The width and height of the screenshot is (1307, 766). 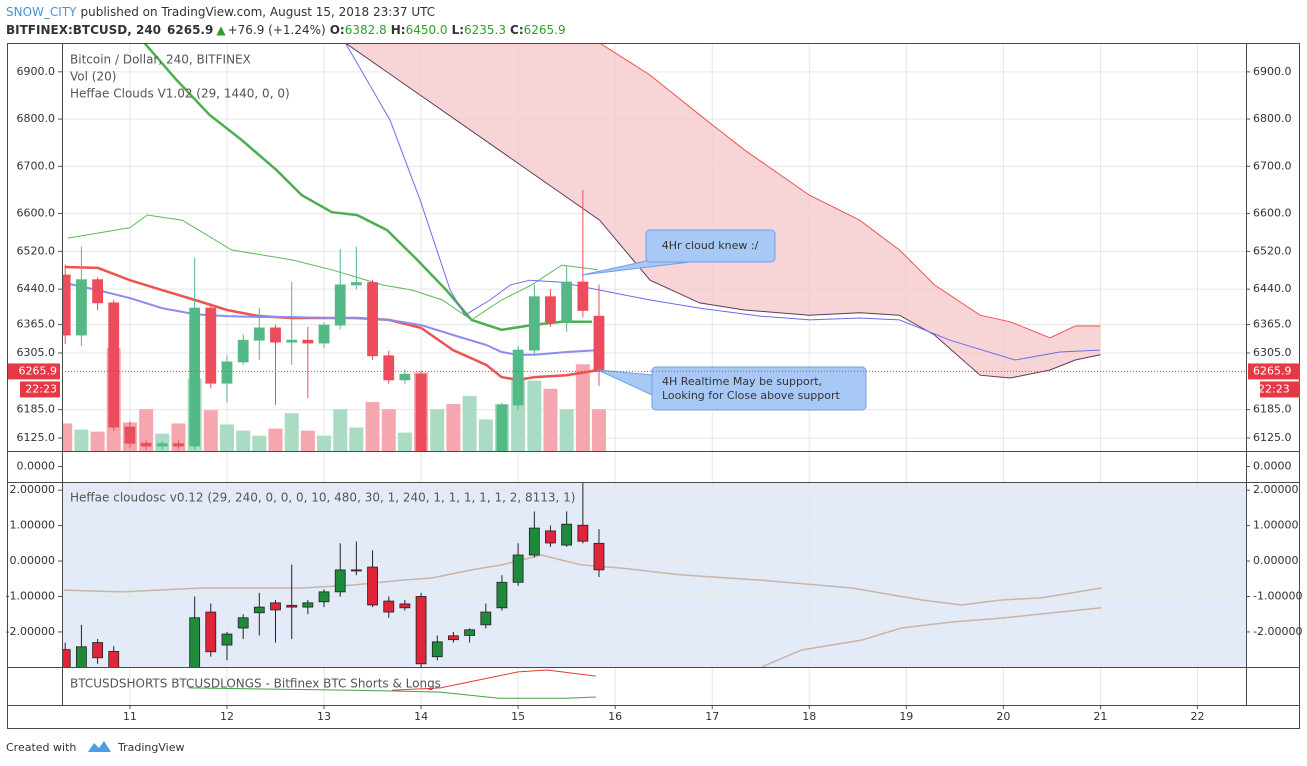 What do you see at coordinates (99, 746) in the screenshot?
I see `logo` at bounding box center [99, 746].